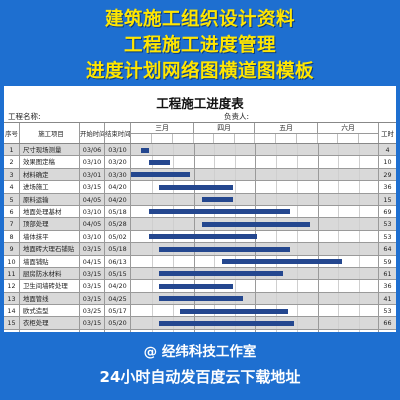 The width and height of the screenshot is (400, 400). I want to click on row-duration: 69, so click(387, 211).